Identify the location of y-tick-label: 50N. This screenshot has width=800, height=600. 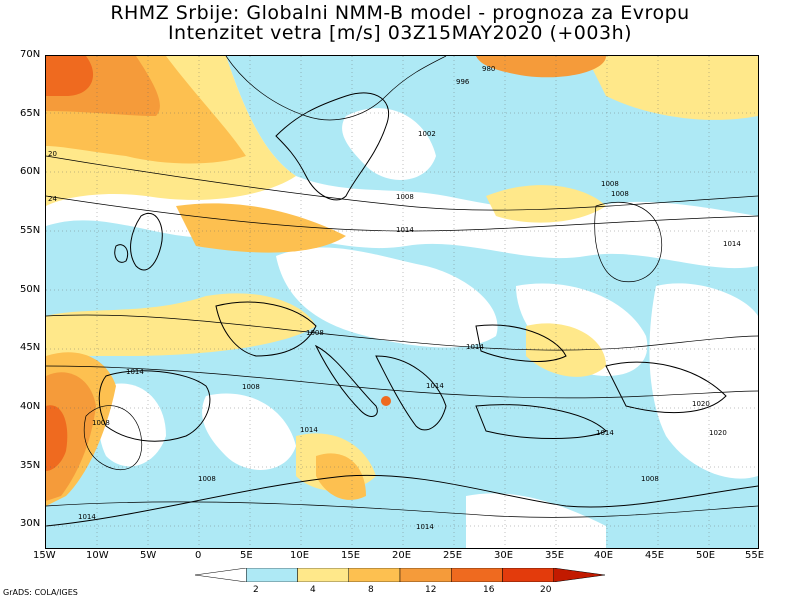
(30, 289).